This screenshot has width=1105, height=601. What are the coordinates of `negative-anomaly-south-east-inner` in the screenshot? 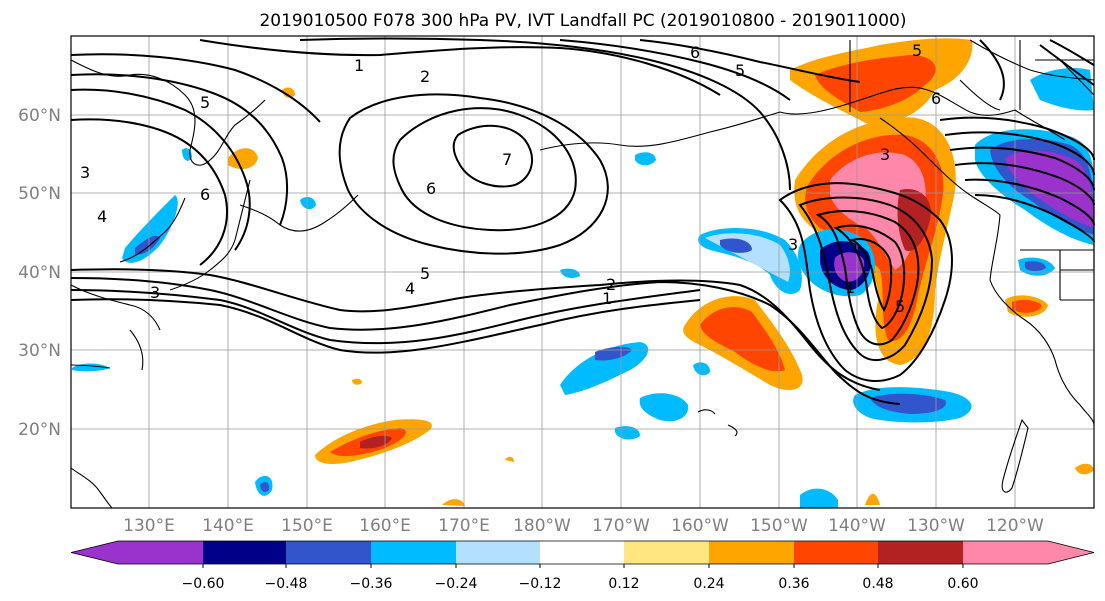 It's located at (908, 403).